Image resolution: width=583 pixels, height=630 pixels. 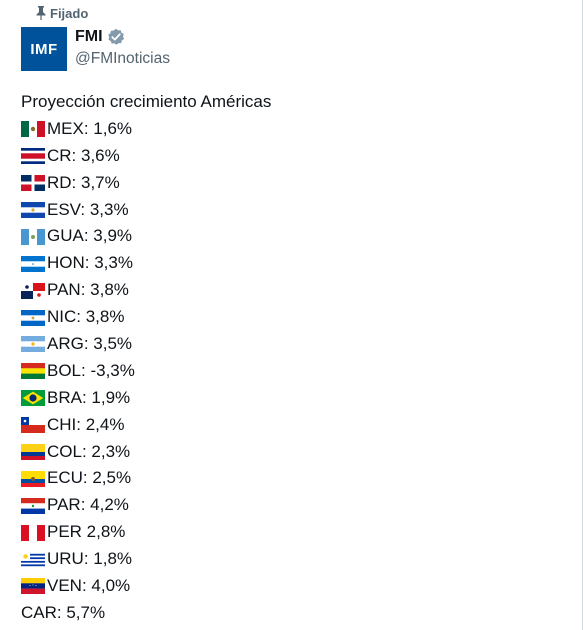 What do you see at coordinates (90, 263) in the screenshot?
I see `row-text: HON: 3,3%` at bounding box center [90, 263].